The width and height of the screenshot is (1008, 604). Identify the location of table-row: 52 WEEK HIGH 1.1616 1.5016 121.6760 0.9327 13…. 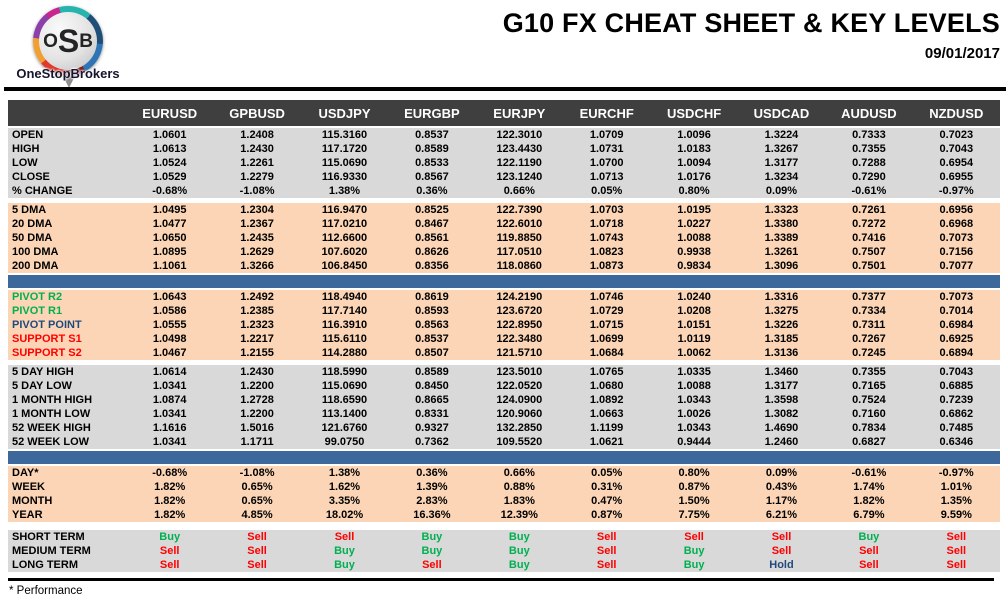
(504, 428).